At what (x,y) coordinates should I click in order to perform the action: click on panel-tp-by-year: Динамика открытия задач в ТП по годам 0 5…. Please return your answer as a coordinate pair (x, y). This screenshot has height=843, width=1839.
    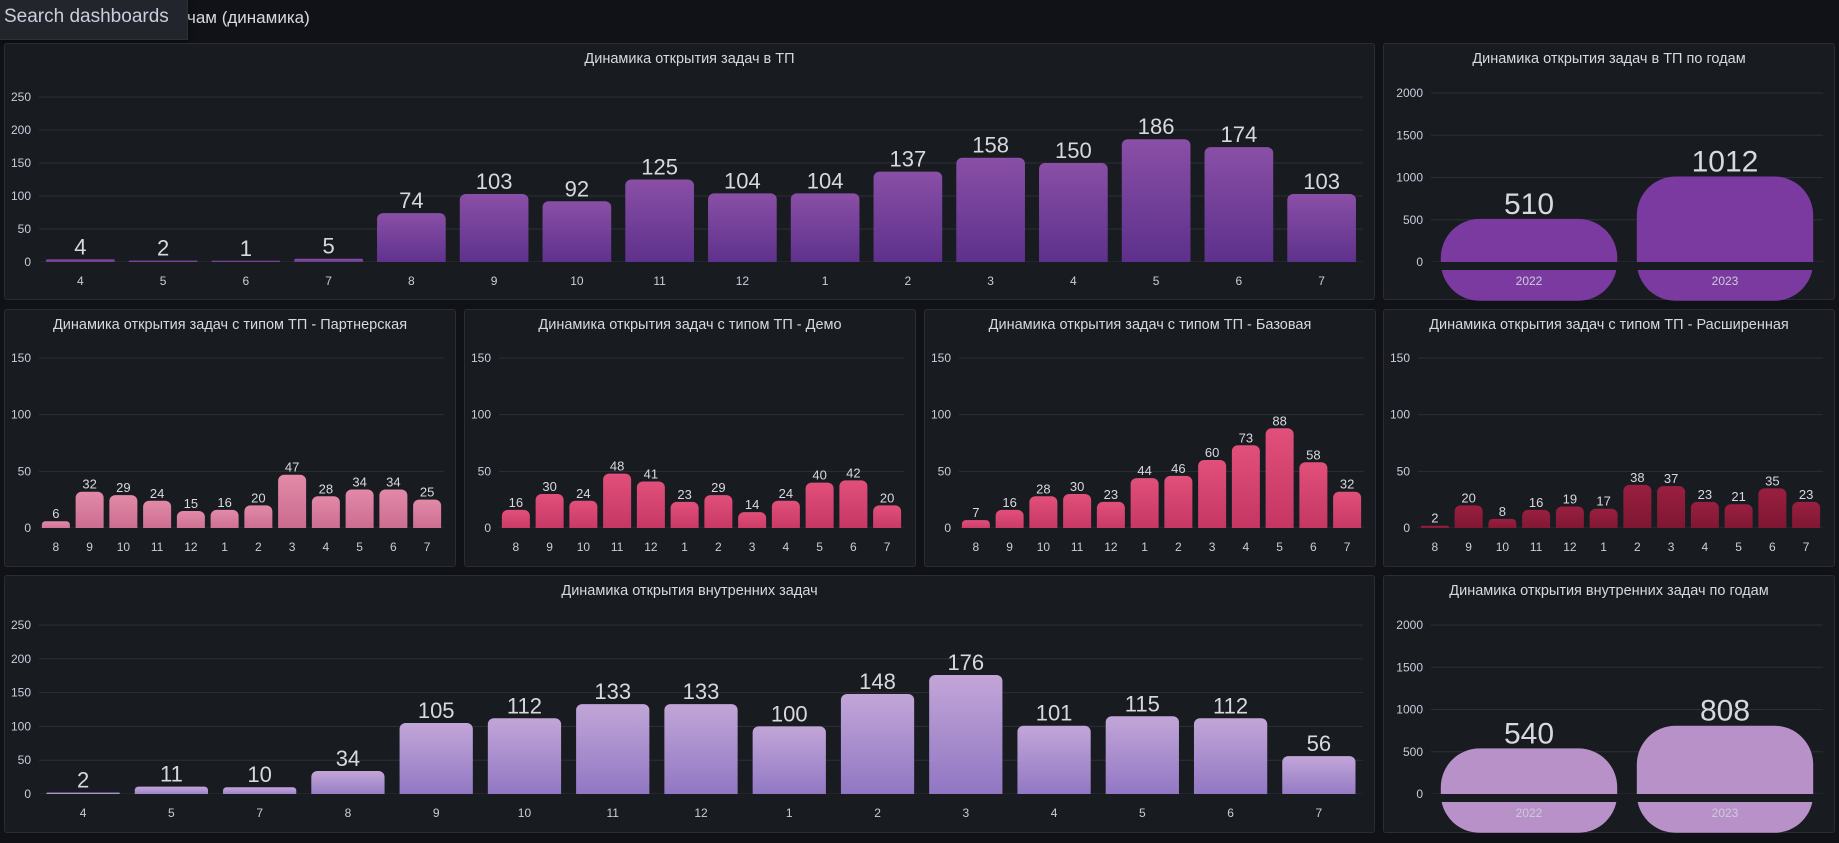
    Looking at the image, I should click on (1609, 172).